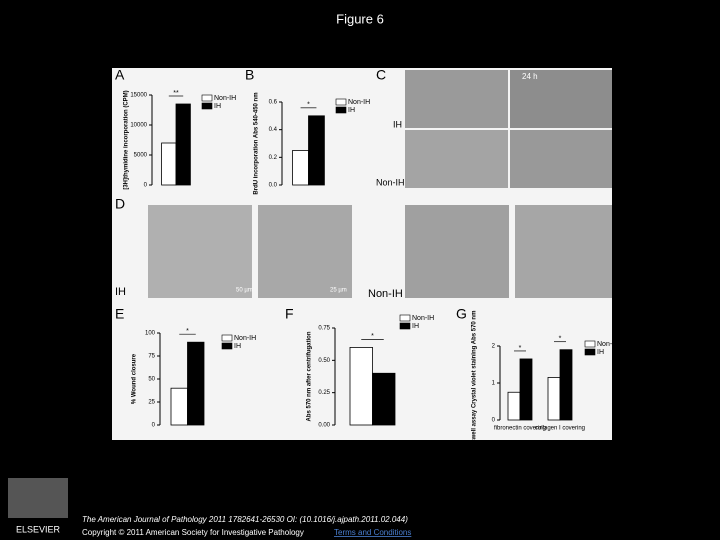 This screenshot has height=540, width=720. What do you see at coordinates (257, 143) in the screenshot?
I see `y-axis-label: BrdU incorporation Abs 540-450 nm` at bounding box center [257, 143].